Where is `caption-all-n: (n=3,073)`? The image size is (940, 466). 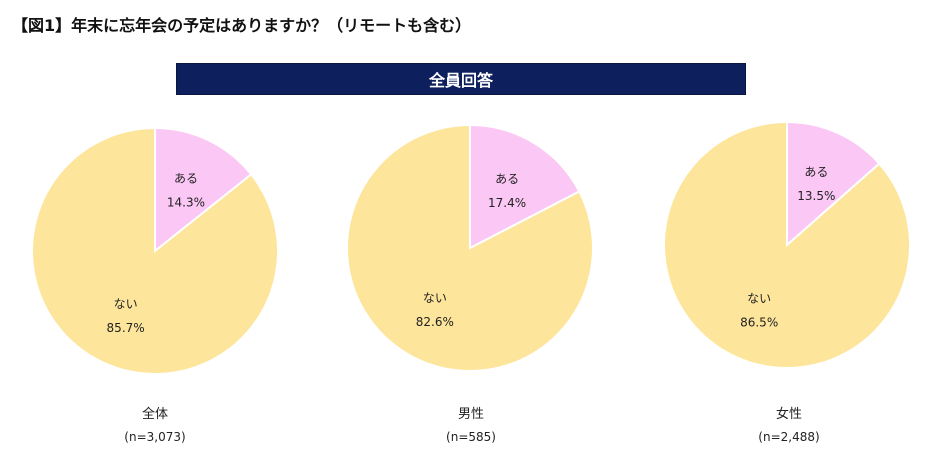 caption-all-n: (n=3,073) is located at coordinates (155, 437).